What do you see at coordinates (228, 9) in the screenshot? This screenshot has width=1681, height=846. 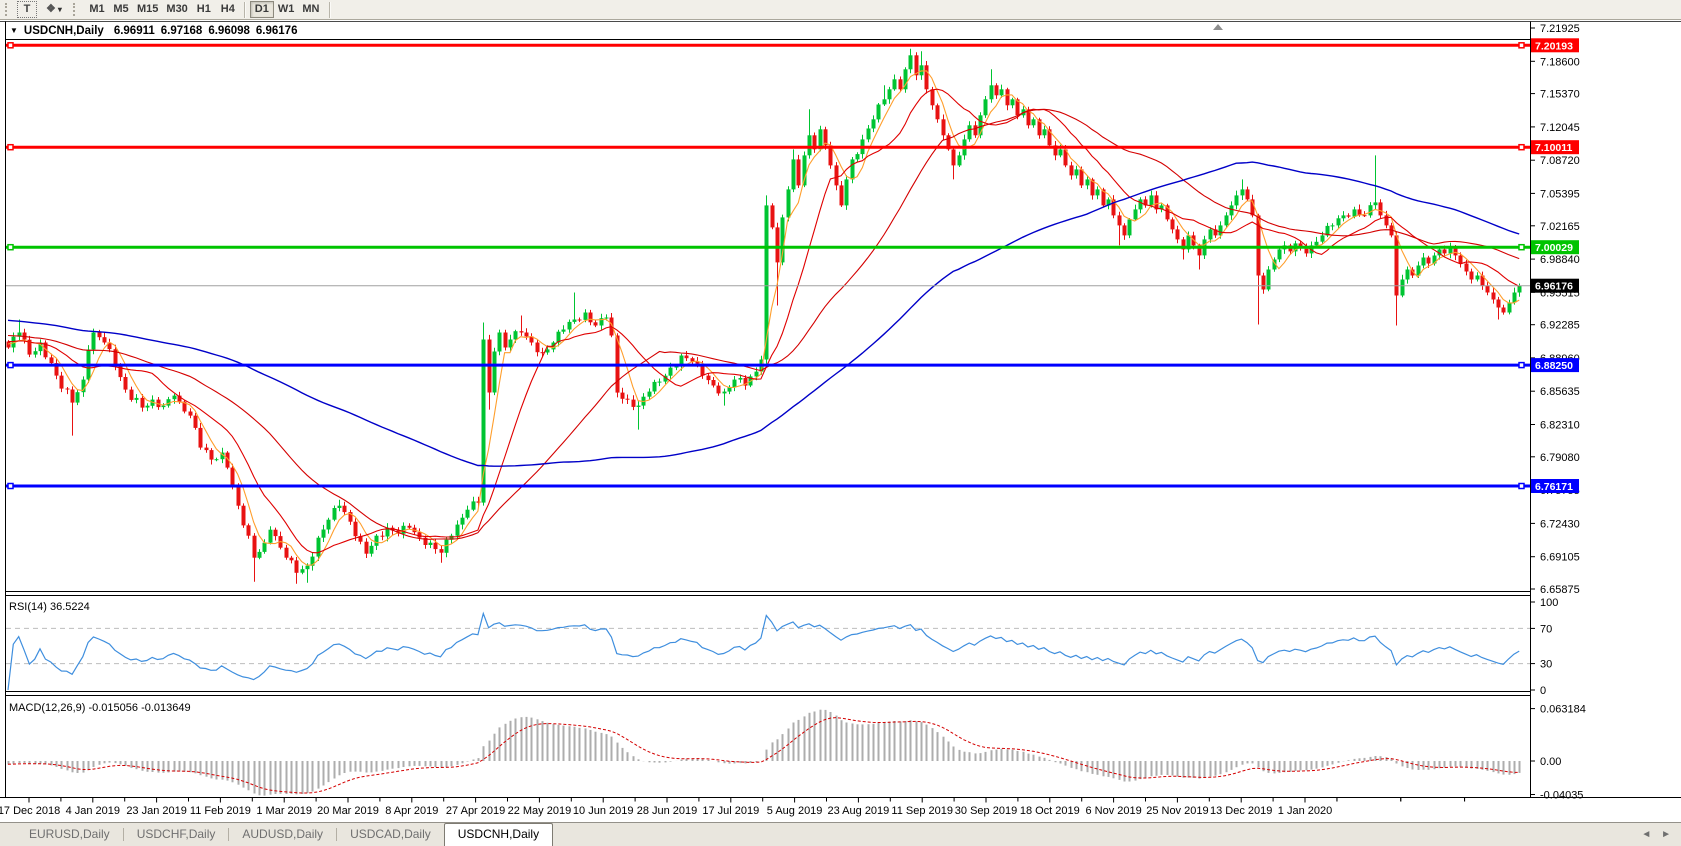 I see `timeframe-button-H4: H4` at bounding box center [228, 9].